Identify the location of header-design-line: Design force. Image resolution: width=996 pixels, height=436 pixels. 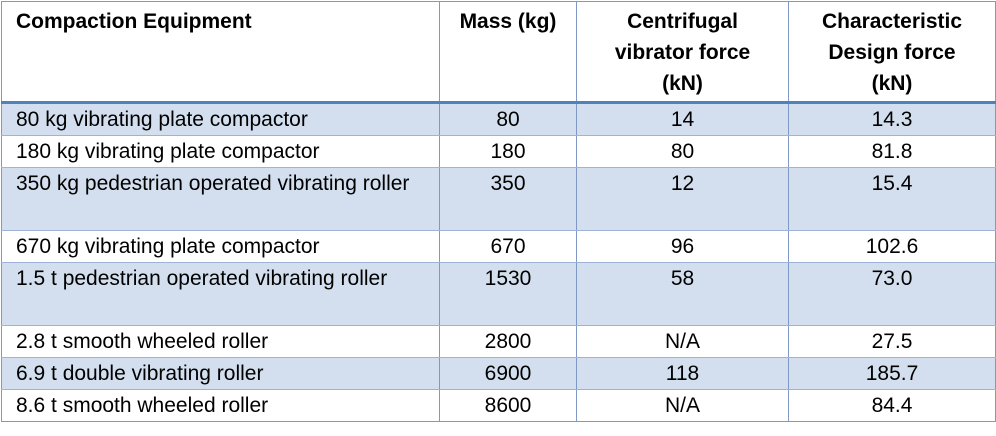
(892, 52).